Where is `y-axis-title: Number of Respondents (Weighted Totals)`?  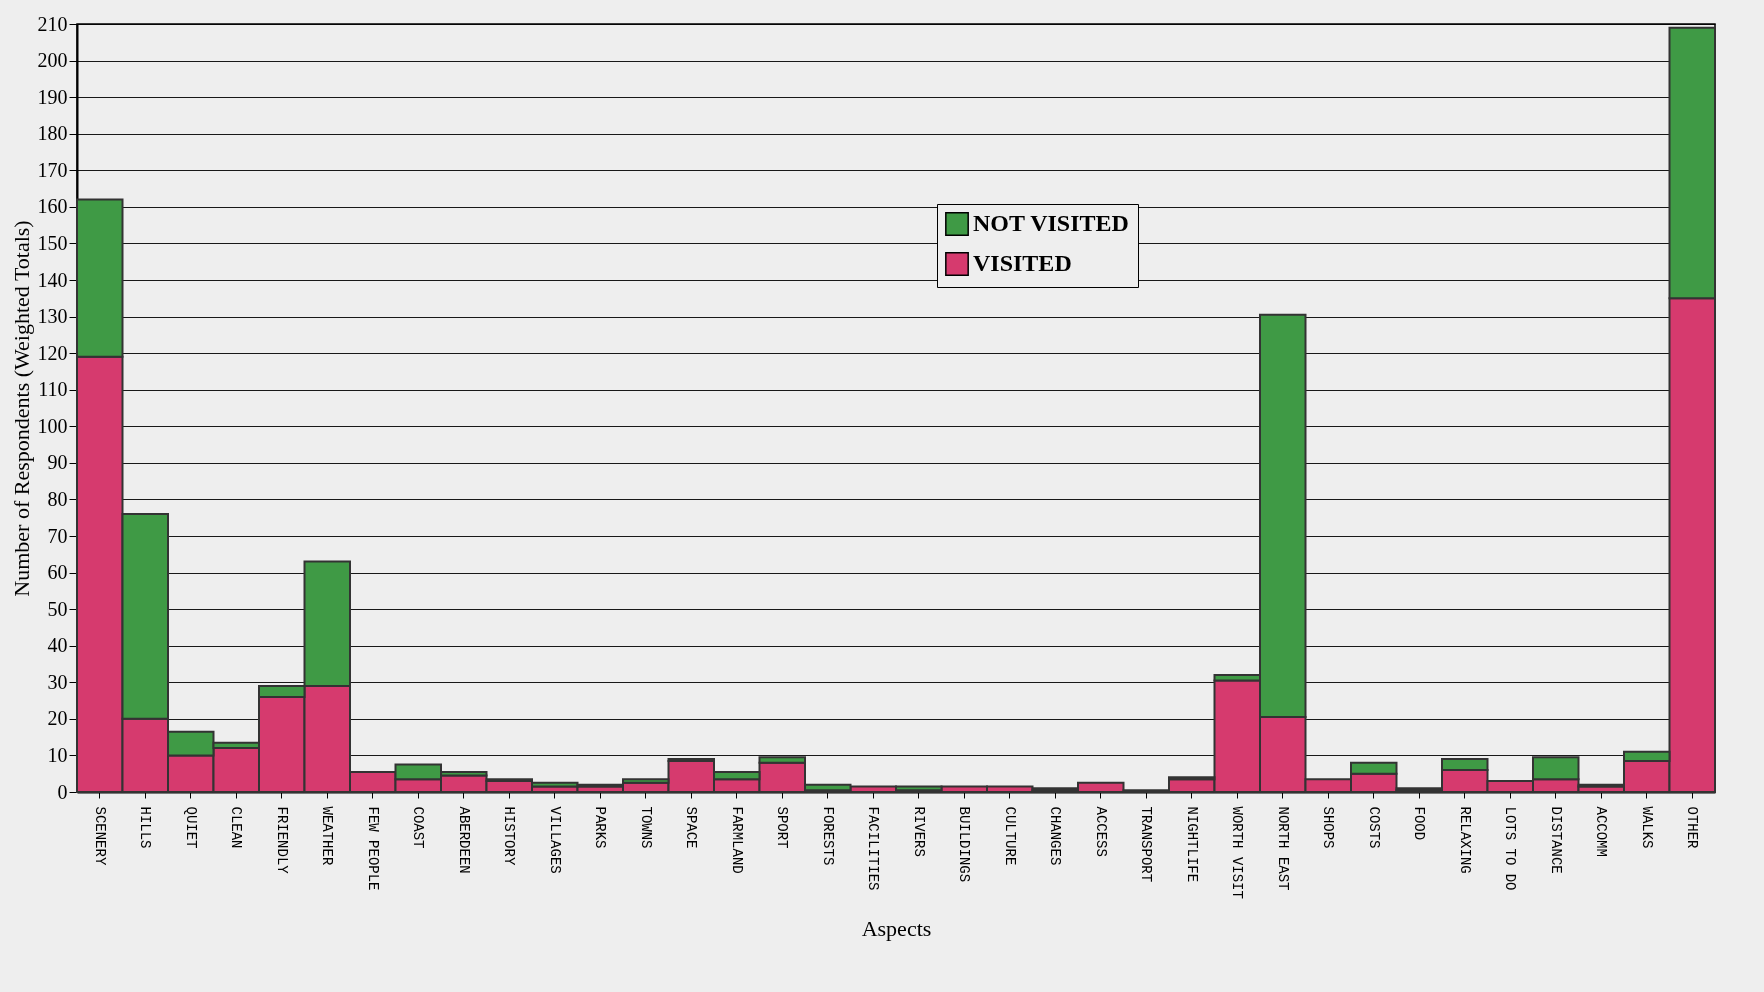 y-axis-title: Number of Respondents (Weighted Totals) is located at coordinates (21, 408).